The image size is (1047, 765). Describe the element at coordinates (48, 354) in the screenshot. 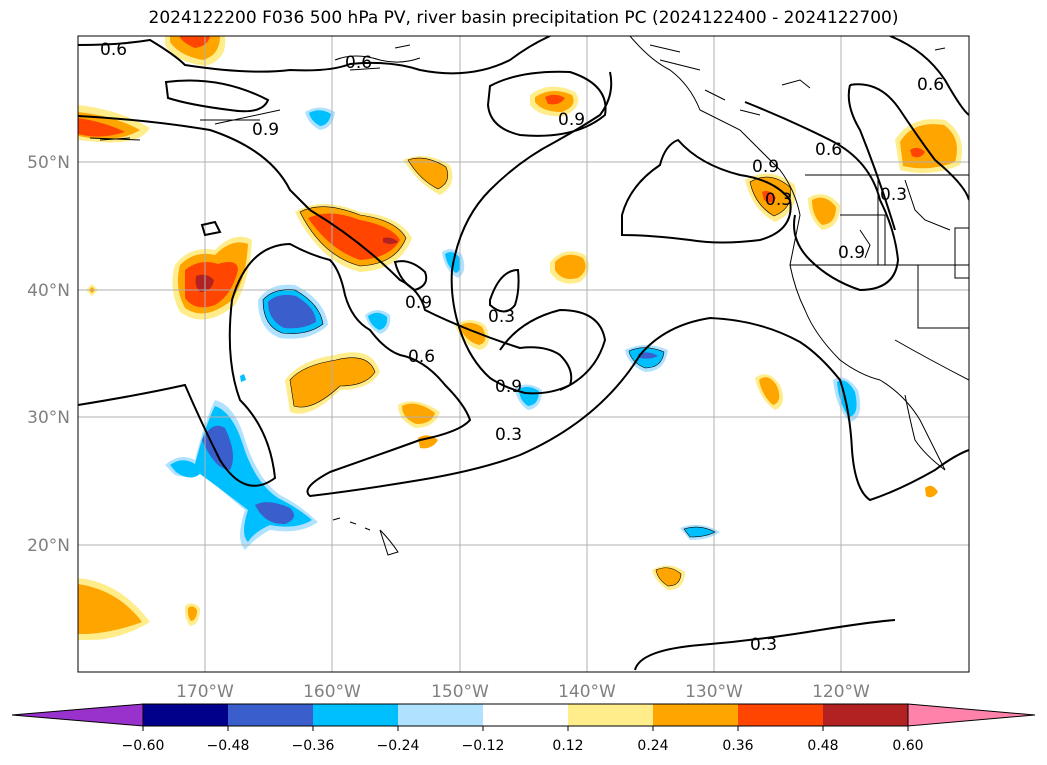

I see `latitude-labels: 50°N 40°N 30°N 20°N` at that location.